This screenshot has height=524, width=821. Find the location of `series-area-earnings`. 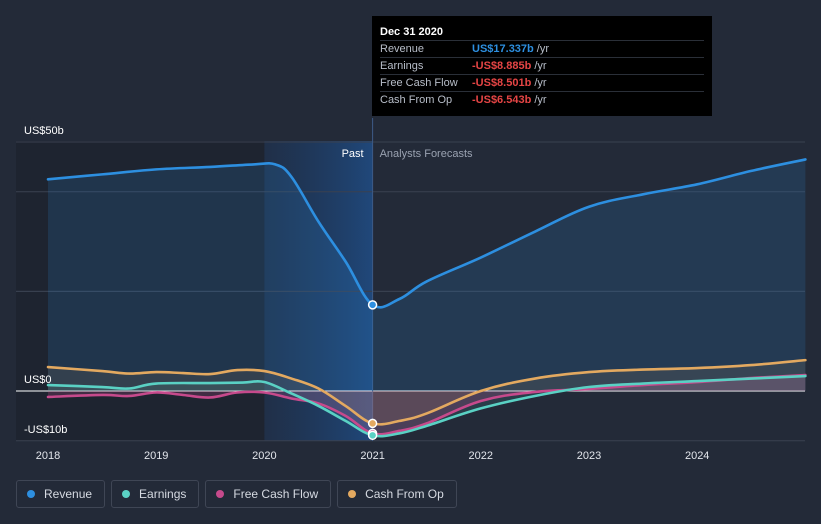

series-area-earnings is located at coordinates (427, 406).